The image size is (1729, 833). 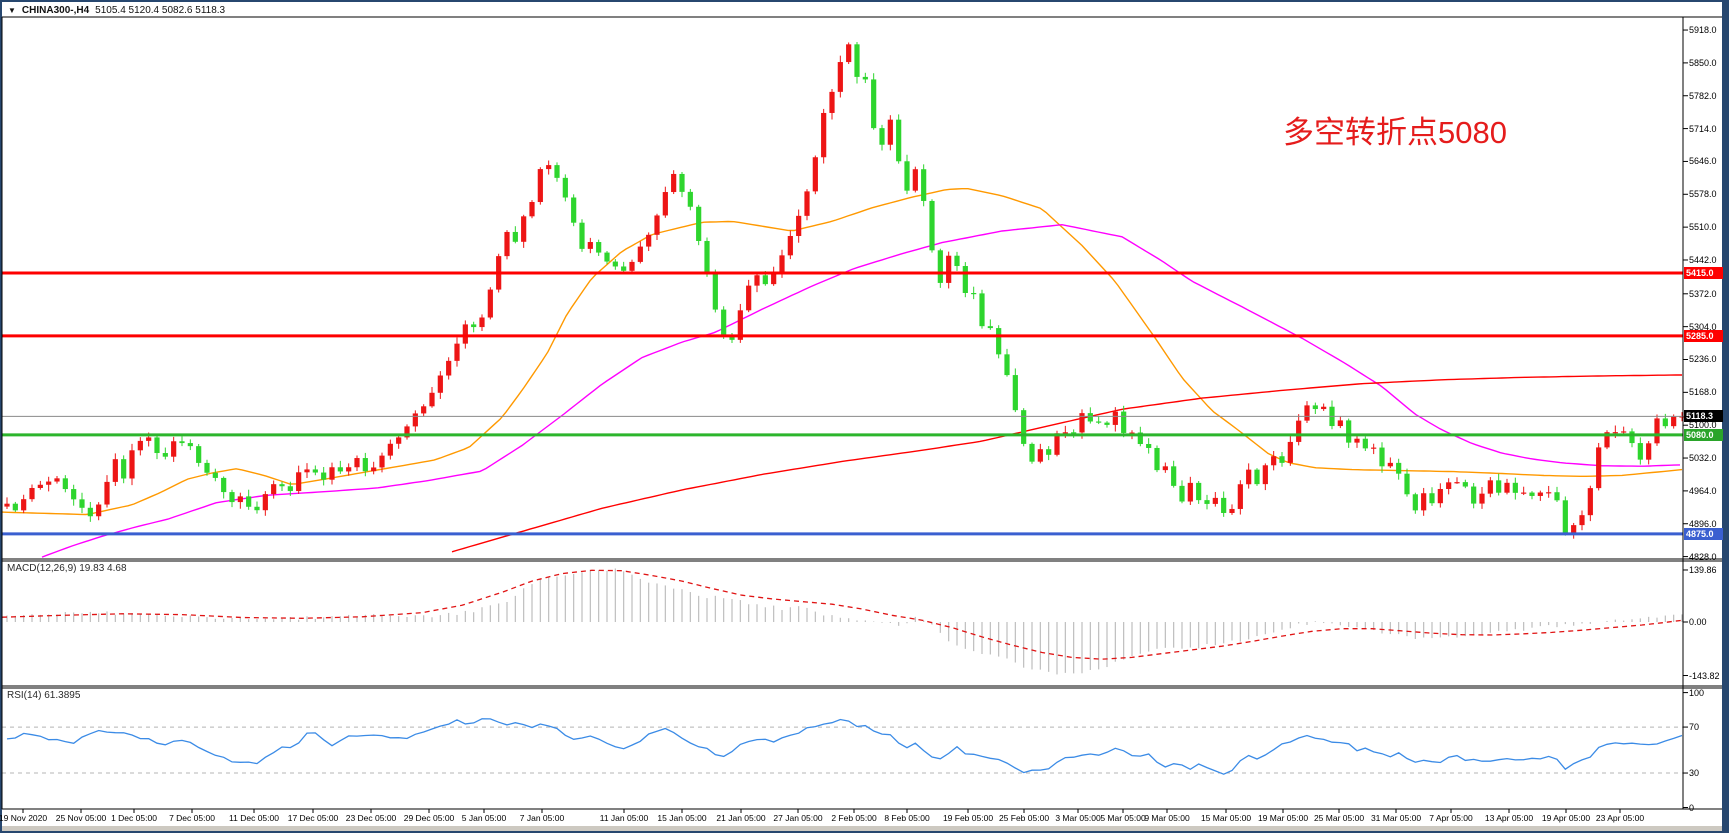 I want to click on window-border-top, so click(x=864, y=1).